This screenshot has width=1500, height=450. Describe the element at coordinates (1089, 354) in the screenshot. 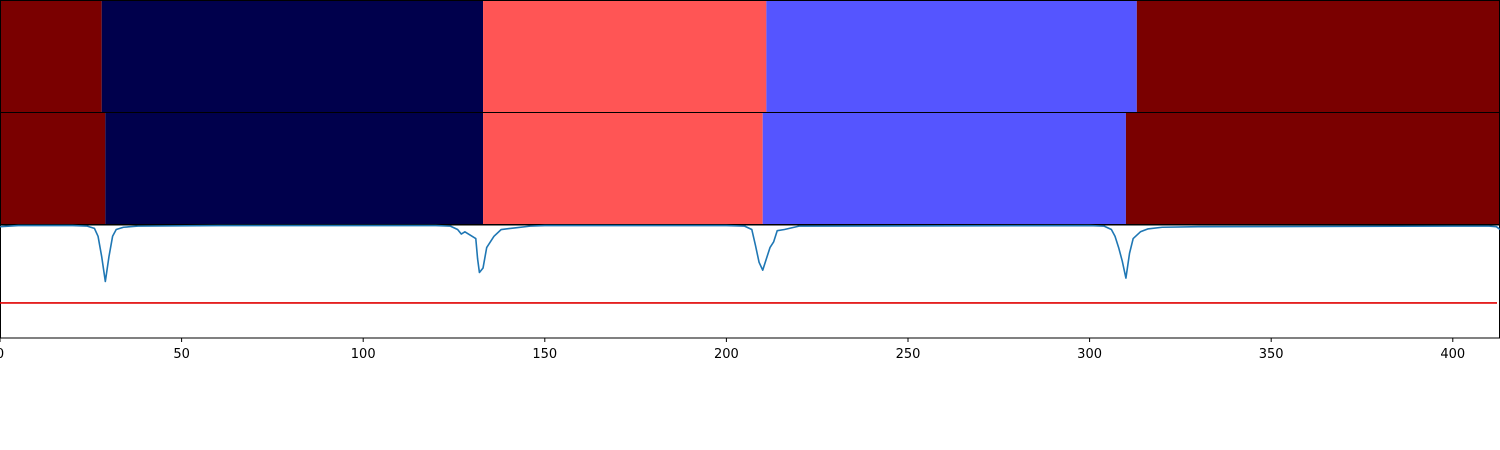

I see `x-tick-label: 300` at that location.